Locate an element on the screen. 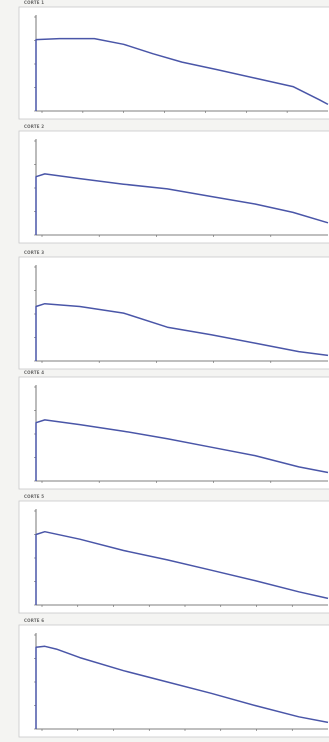  chart-title: CORTE 2 is located at coordinates (34, 126).